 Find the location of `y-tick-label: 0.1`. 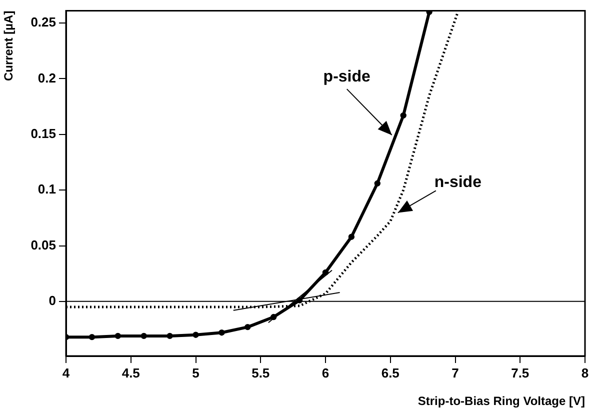

y-tick-label: 0.1 is located at coordinates (47, 189).